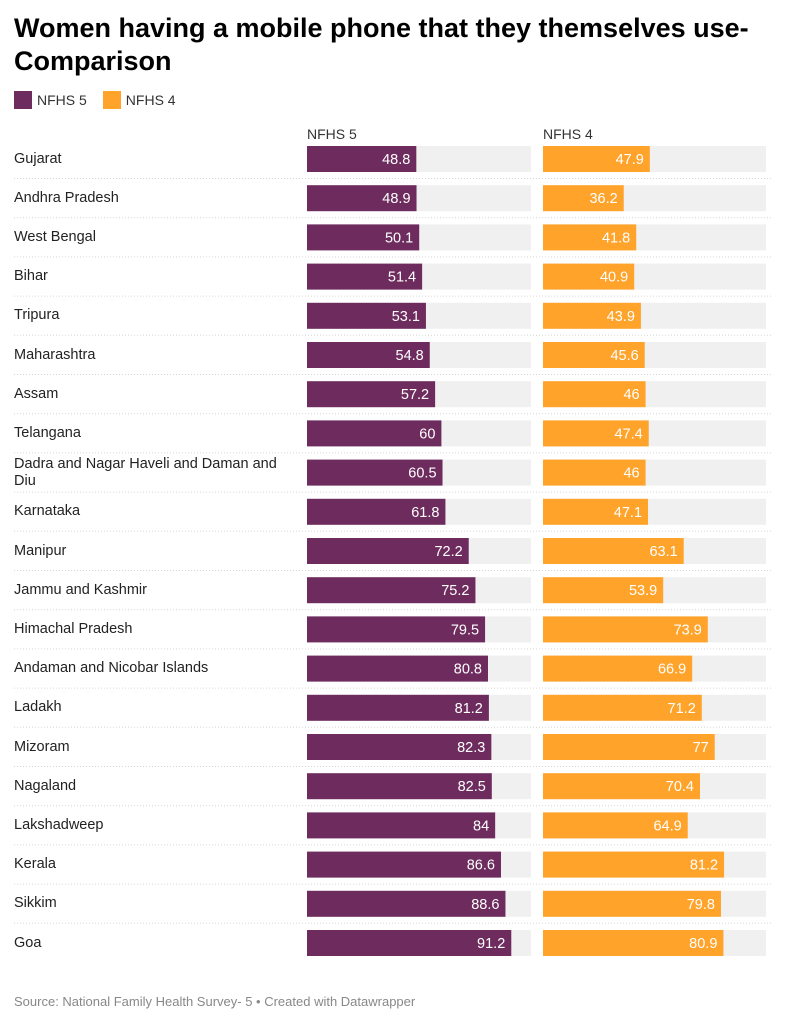  What do you see at coordinates (468, 670) in the screenshot?
I see `data-label: 80.8` at bounding box center [468, 670].